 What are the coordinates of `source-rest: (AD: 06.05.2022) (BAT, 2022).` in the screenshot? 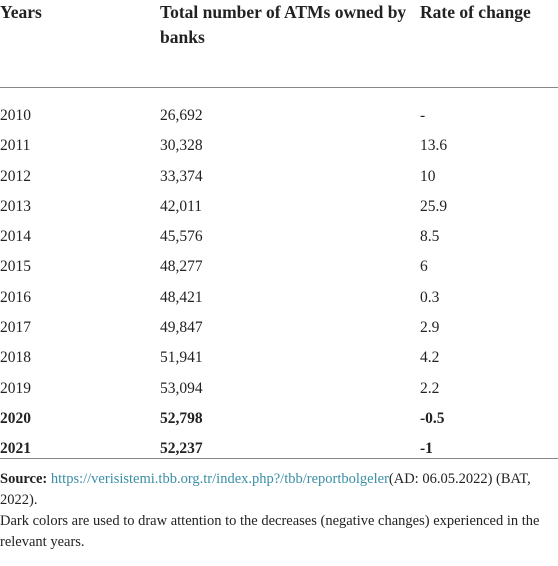 It's located at (265, 489).